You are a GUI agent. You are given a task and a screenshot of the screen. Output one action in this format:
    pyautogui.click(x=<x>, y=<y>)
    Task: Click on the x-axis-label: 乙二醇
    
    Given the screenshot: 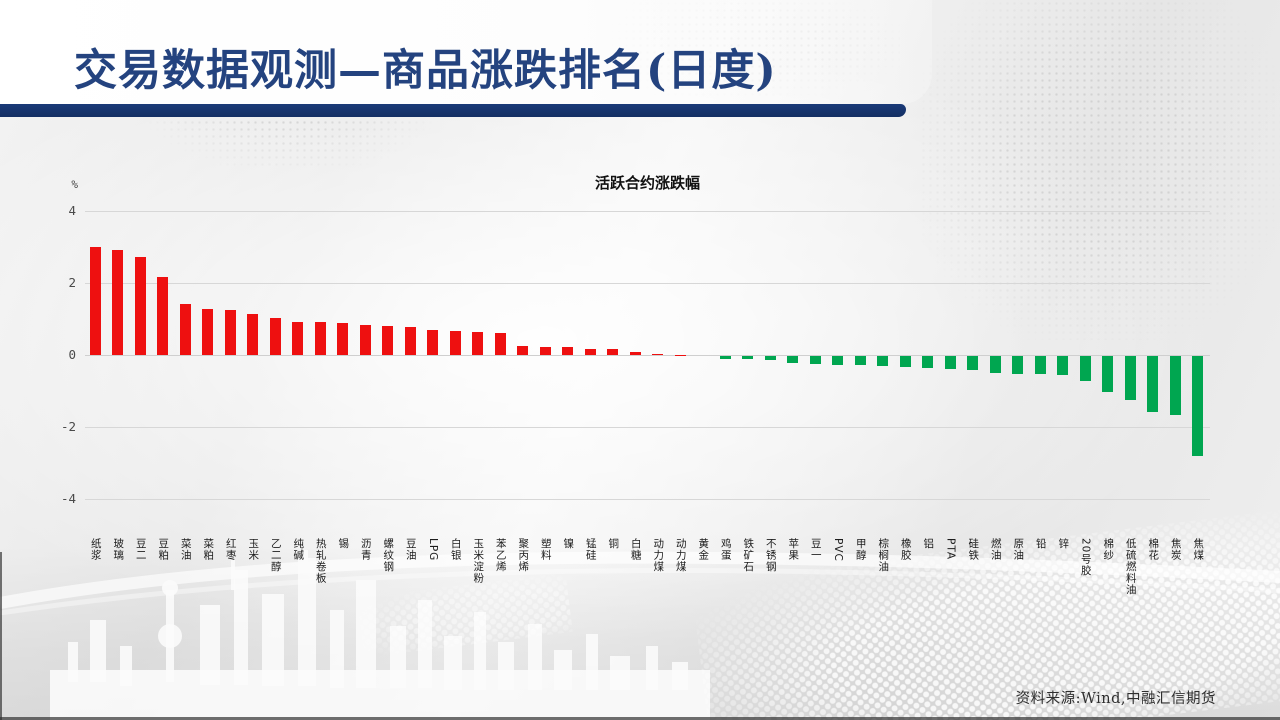 What is the action you would take?
    pyautogui.click(x=275, y=555)
    